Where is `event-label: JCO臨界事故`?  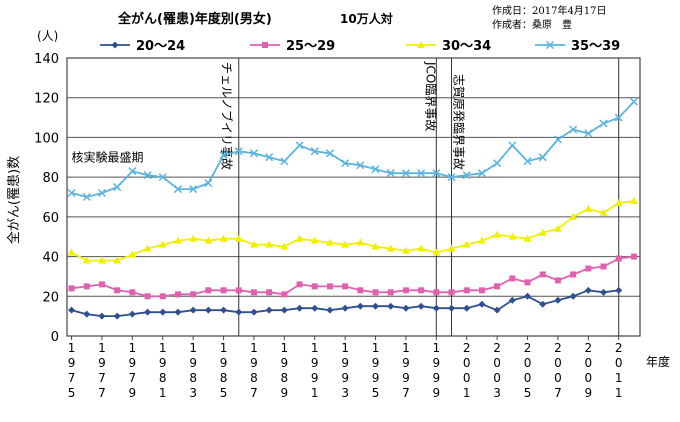
event-label: JCO臨界事故 is located at coordinates (430, 96).